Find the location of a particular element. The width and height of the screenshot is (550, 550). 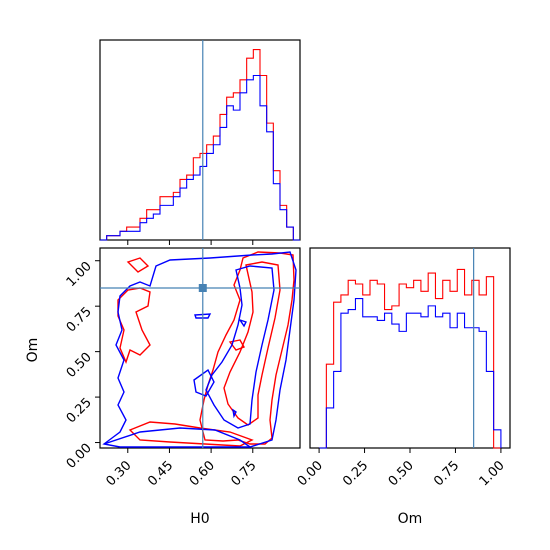

om-xtick-label: 0.00 is located at coordinates (310, 473).